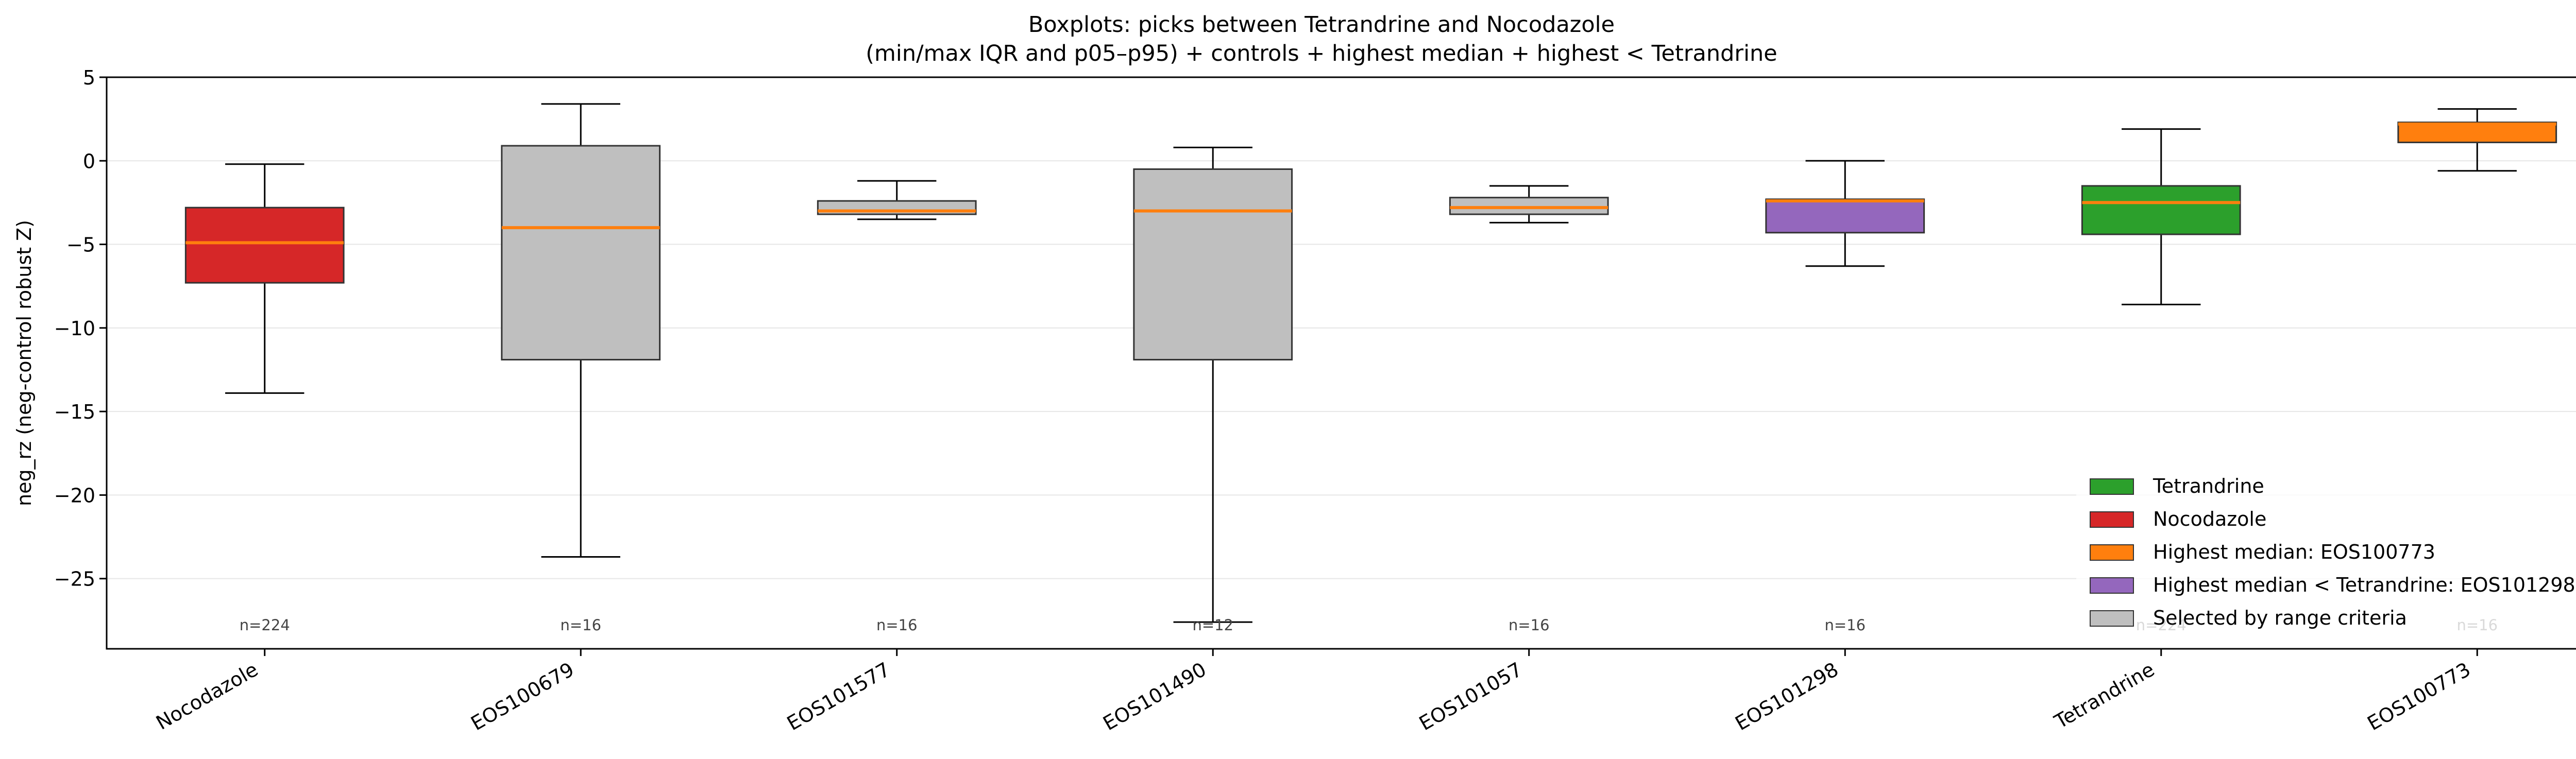 This screenshot has height=759, width=2576. I want to click on legend-item: Highest median < Tetrandrine: EOS101298, so click(2332, 585).